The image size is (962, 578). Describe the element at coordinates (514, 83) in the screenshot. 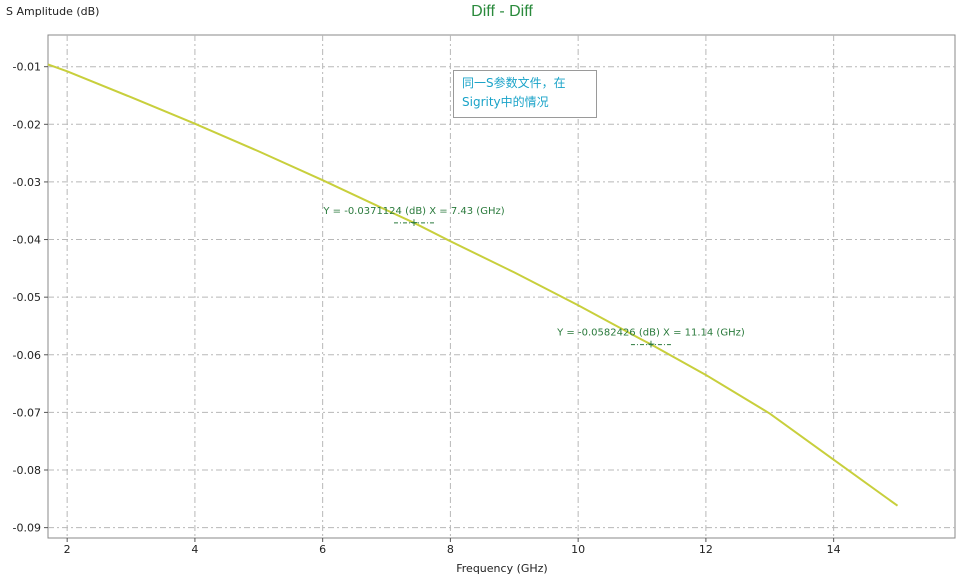

I see `annotation-line-1: 同一S参数文件，在` at that location.